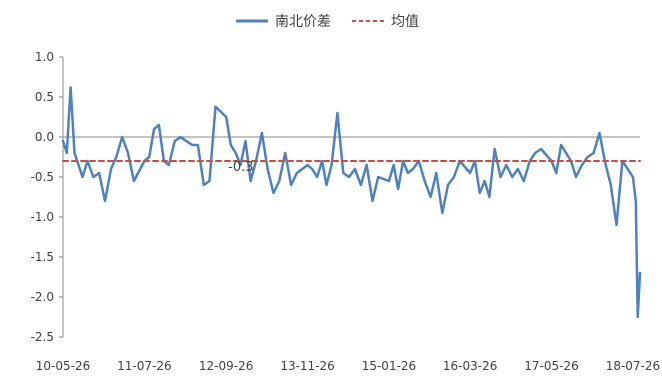 This screenshot has width=662, height=380. What do you see at coordinates (303, 22) in the screenshot?
I see `legend-label-series-1: 南北价差` at bounding box center [303, 22].